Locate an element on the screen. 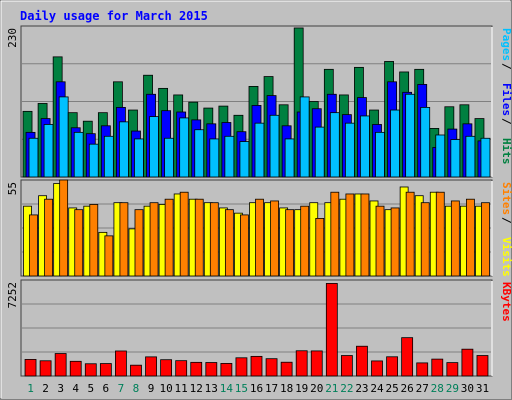  x-tick-label: 2 is located at coordinates (45, 388).